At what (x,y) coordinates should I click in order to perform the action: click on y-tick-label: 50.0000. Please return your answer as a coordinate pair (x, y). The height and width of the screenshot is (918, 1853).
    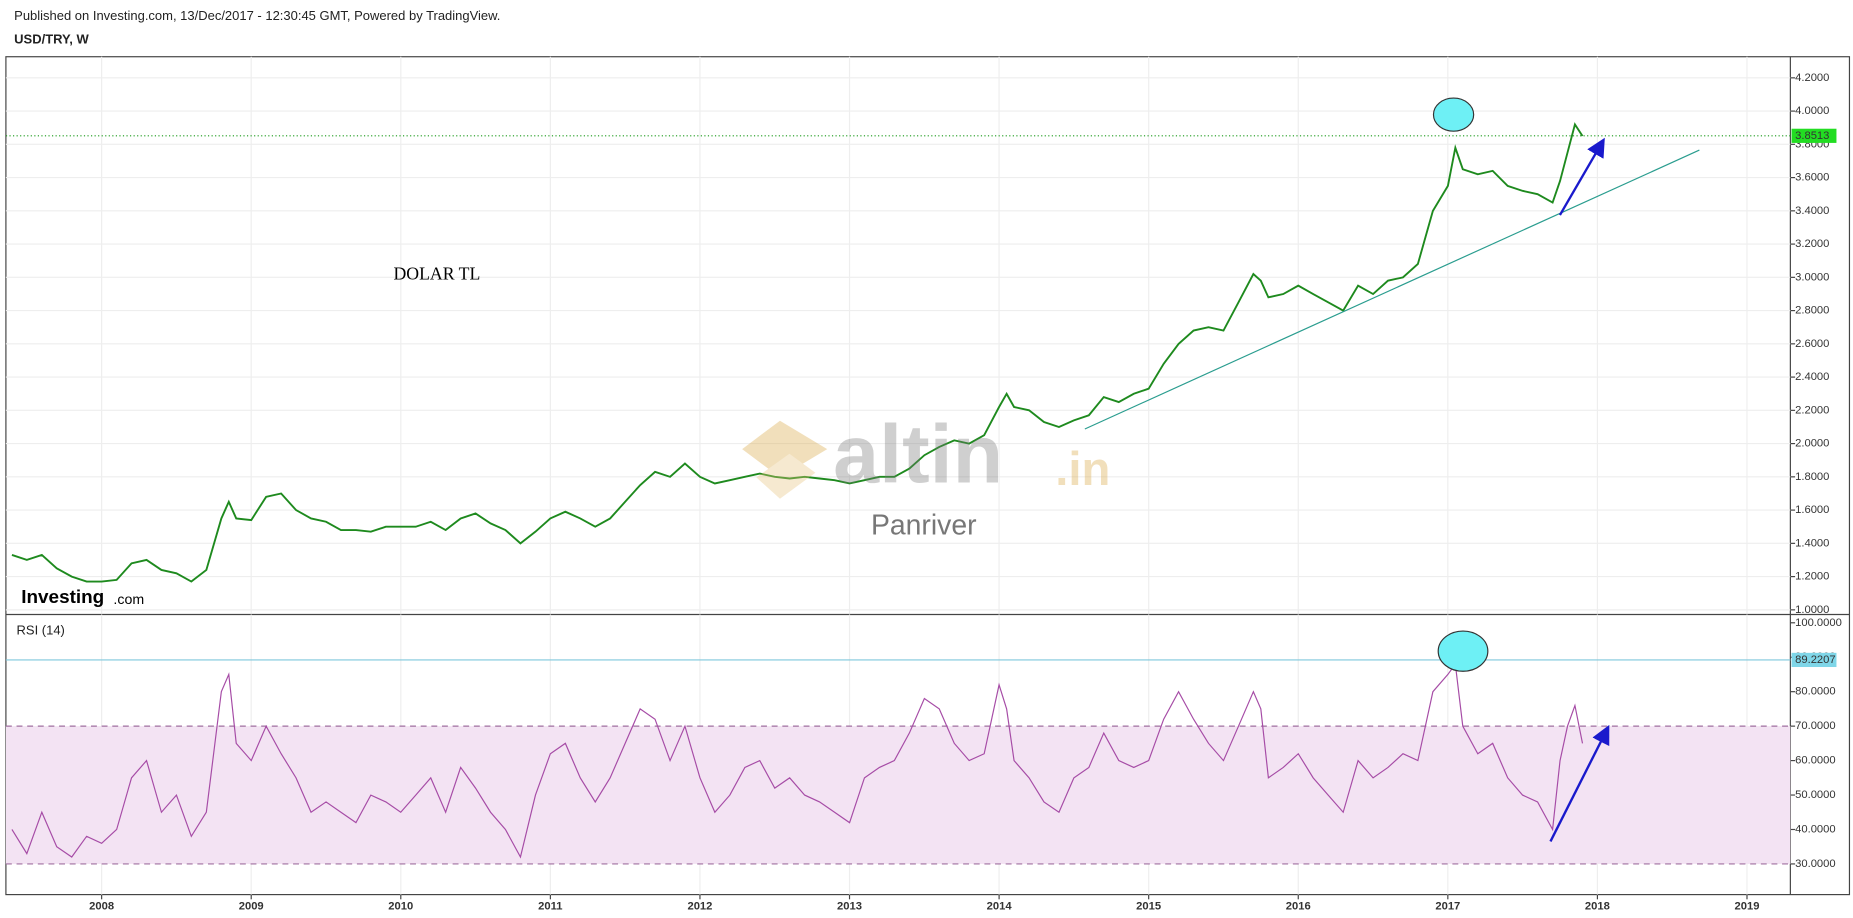
    Looking at the image, I should click on (1815, 795).